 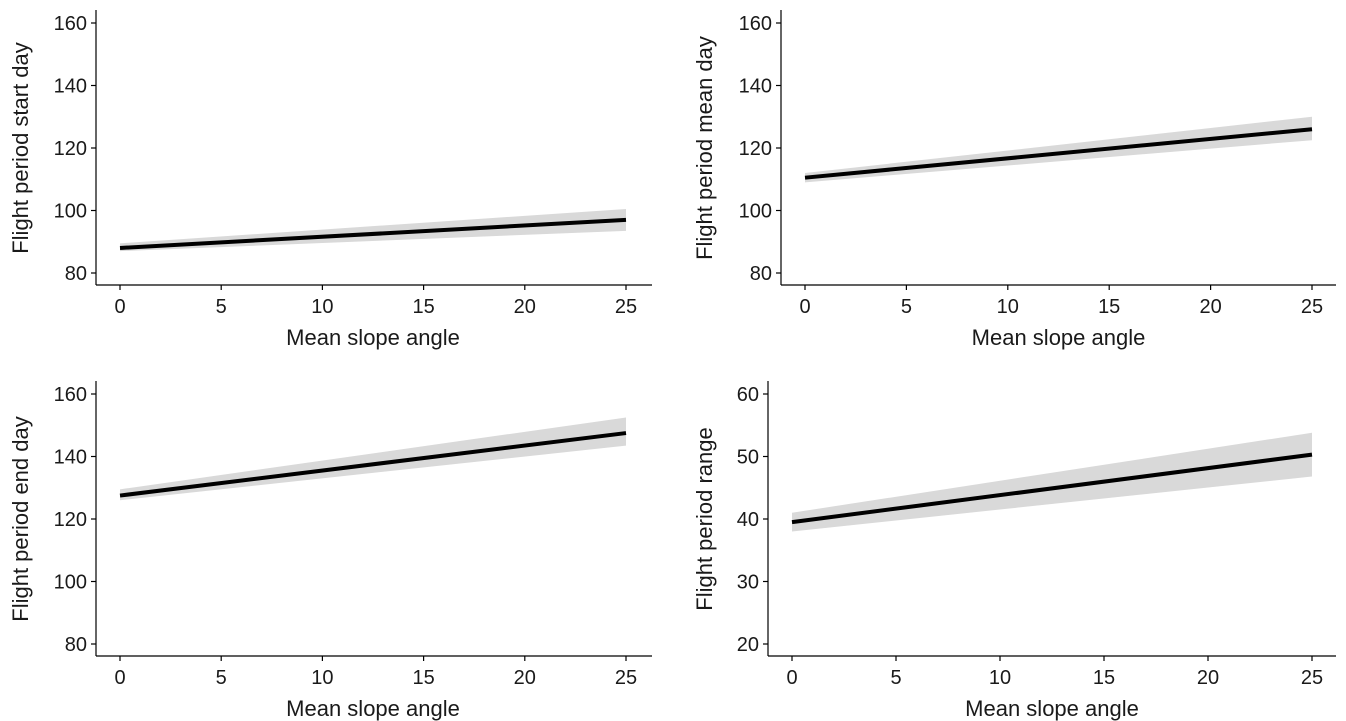 What do you see at coordinates (20, 148) in the screenshot?
I see `y-axis-title: Flight period start day` at bounding box center [20, 148].